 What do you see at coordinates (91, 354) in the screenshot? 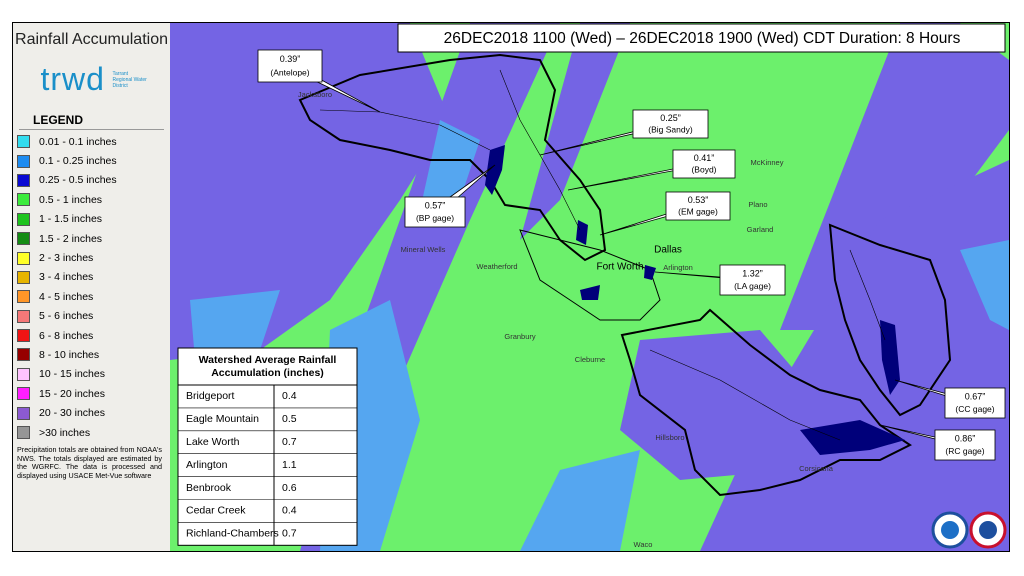
I see `legend-item: 8 - 10 inches` at bounding box center [91, 354].